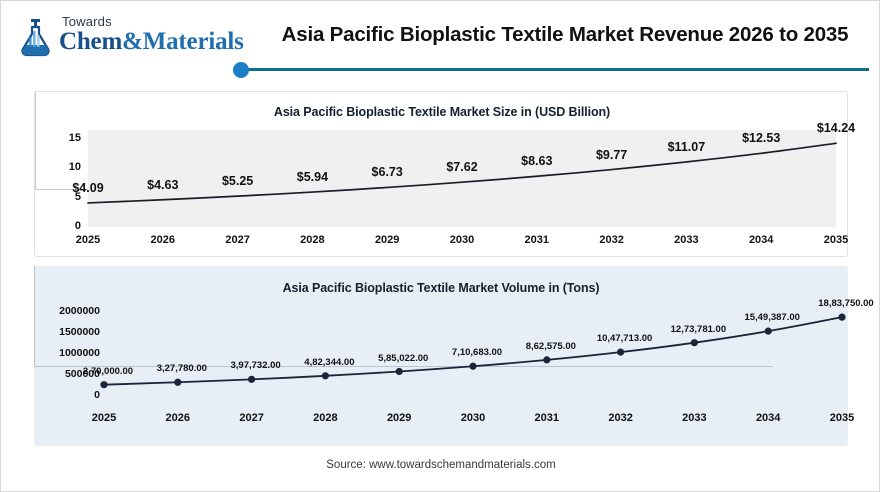 The image size is (880, 492). Describe the element at coordinates (88, 187) in the screenshot. I see `data-point-label: $4.09` at that location.